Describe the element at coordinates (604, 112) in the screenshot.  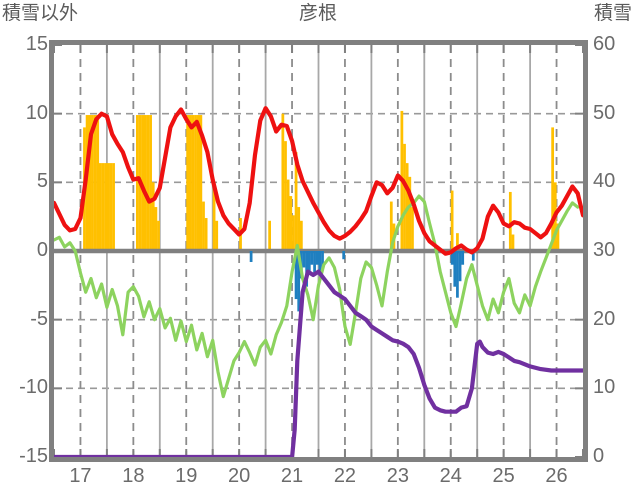
I see `y2-axis-tick-label: 50` at that location.